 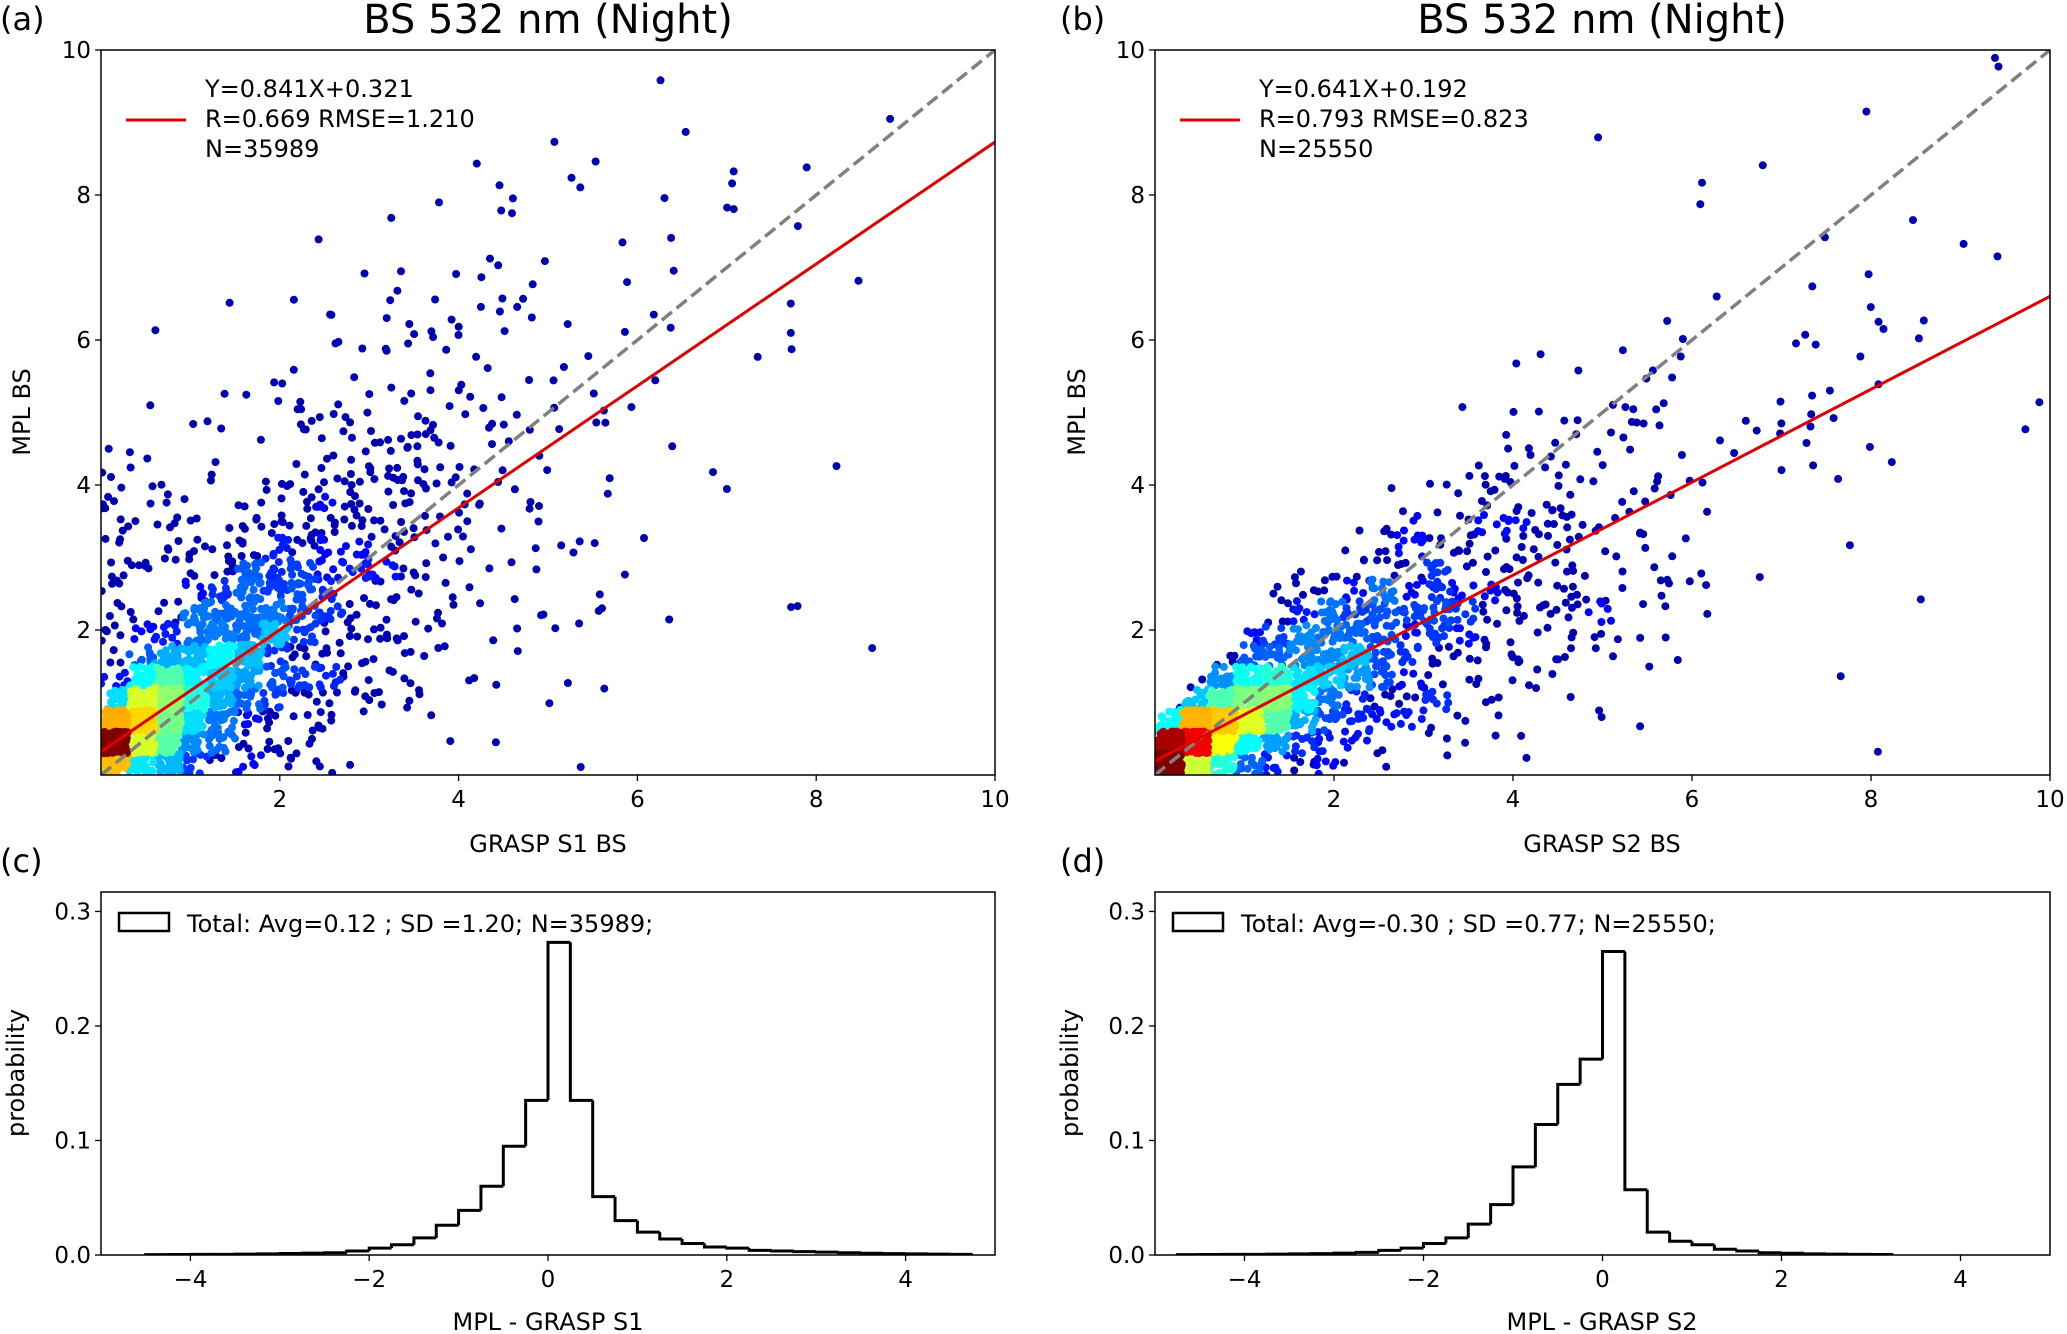 I want to click on chart-title: BS 532 nm (Night), so click(x=548, y=21).